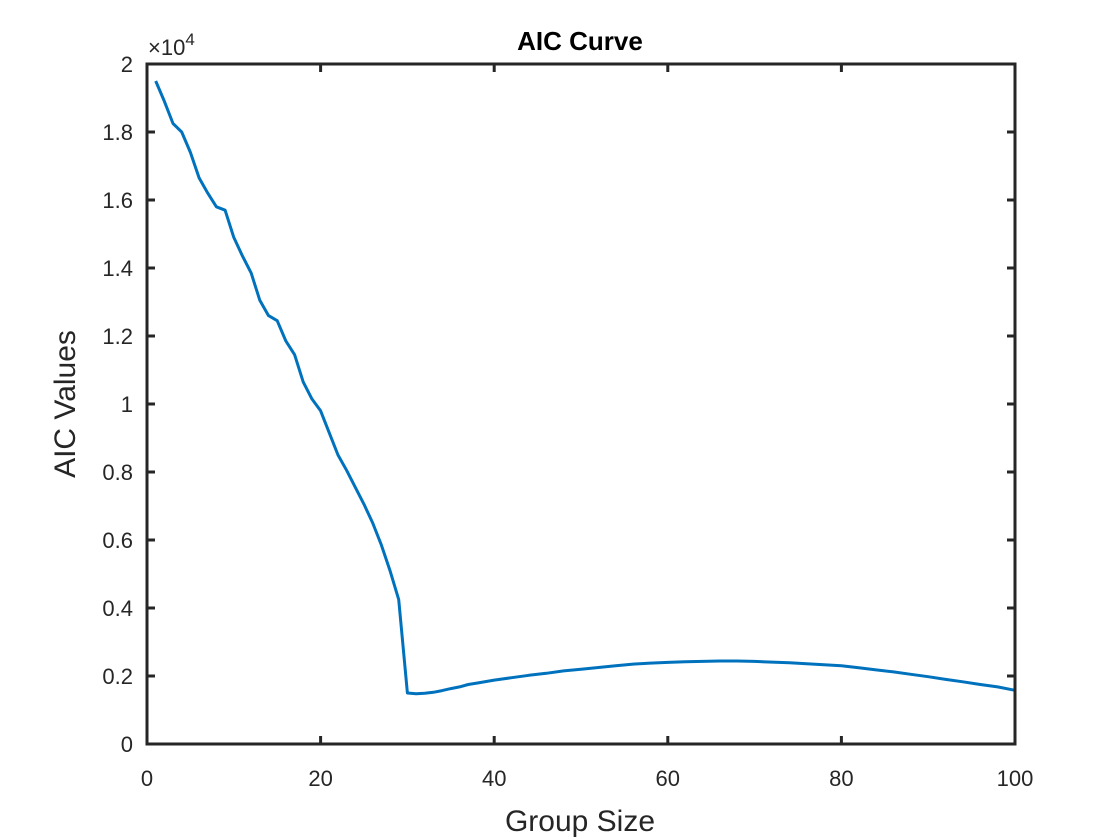  Describe the element at coordinates (65, 404) in the screenshot. I see `y-axis-title: AIC Values` at that location.